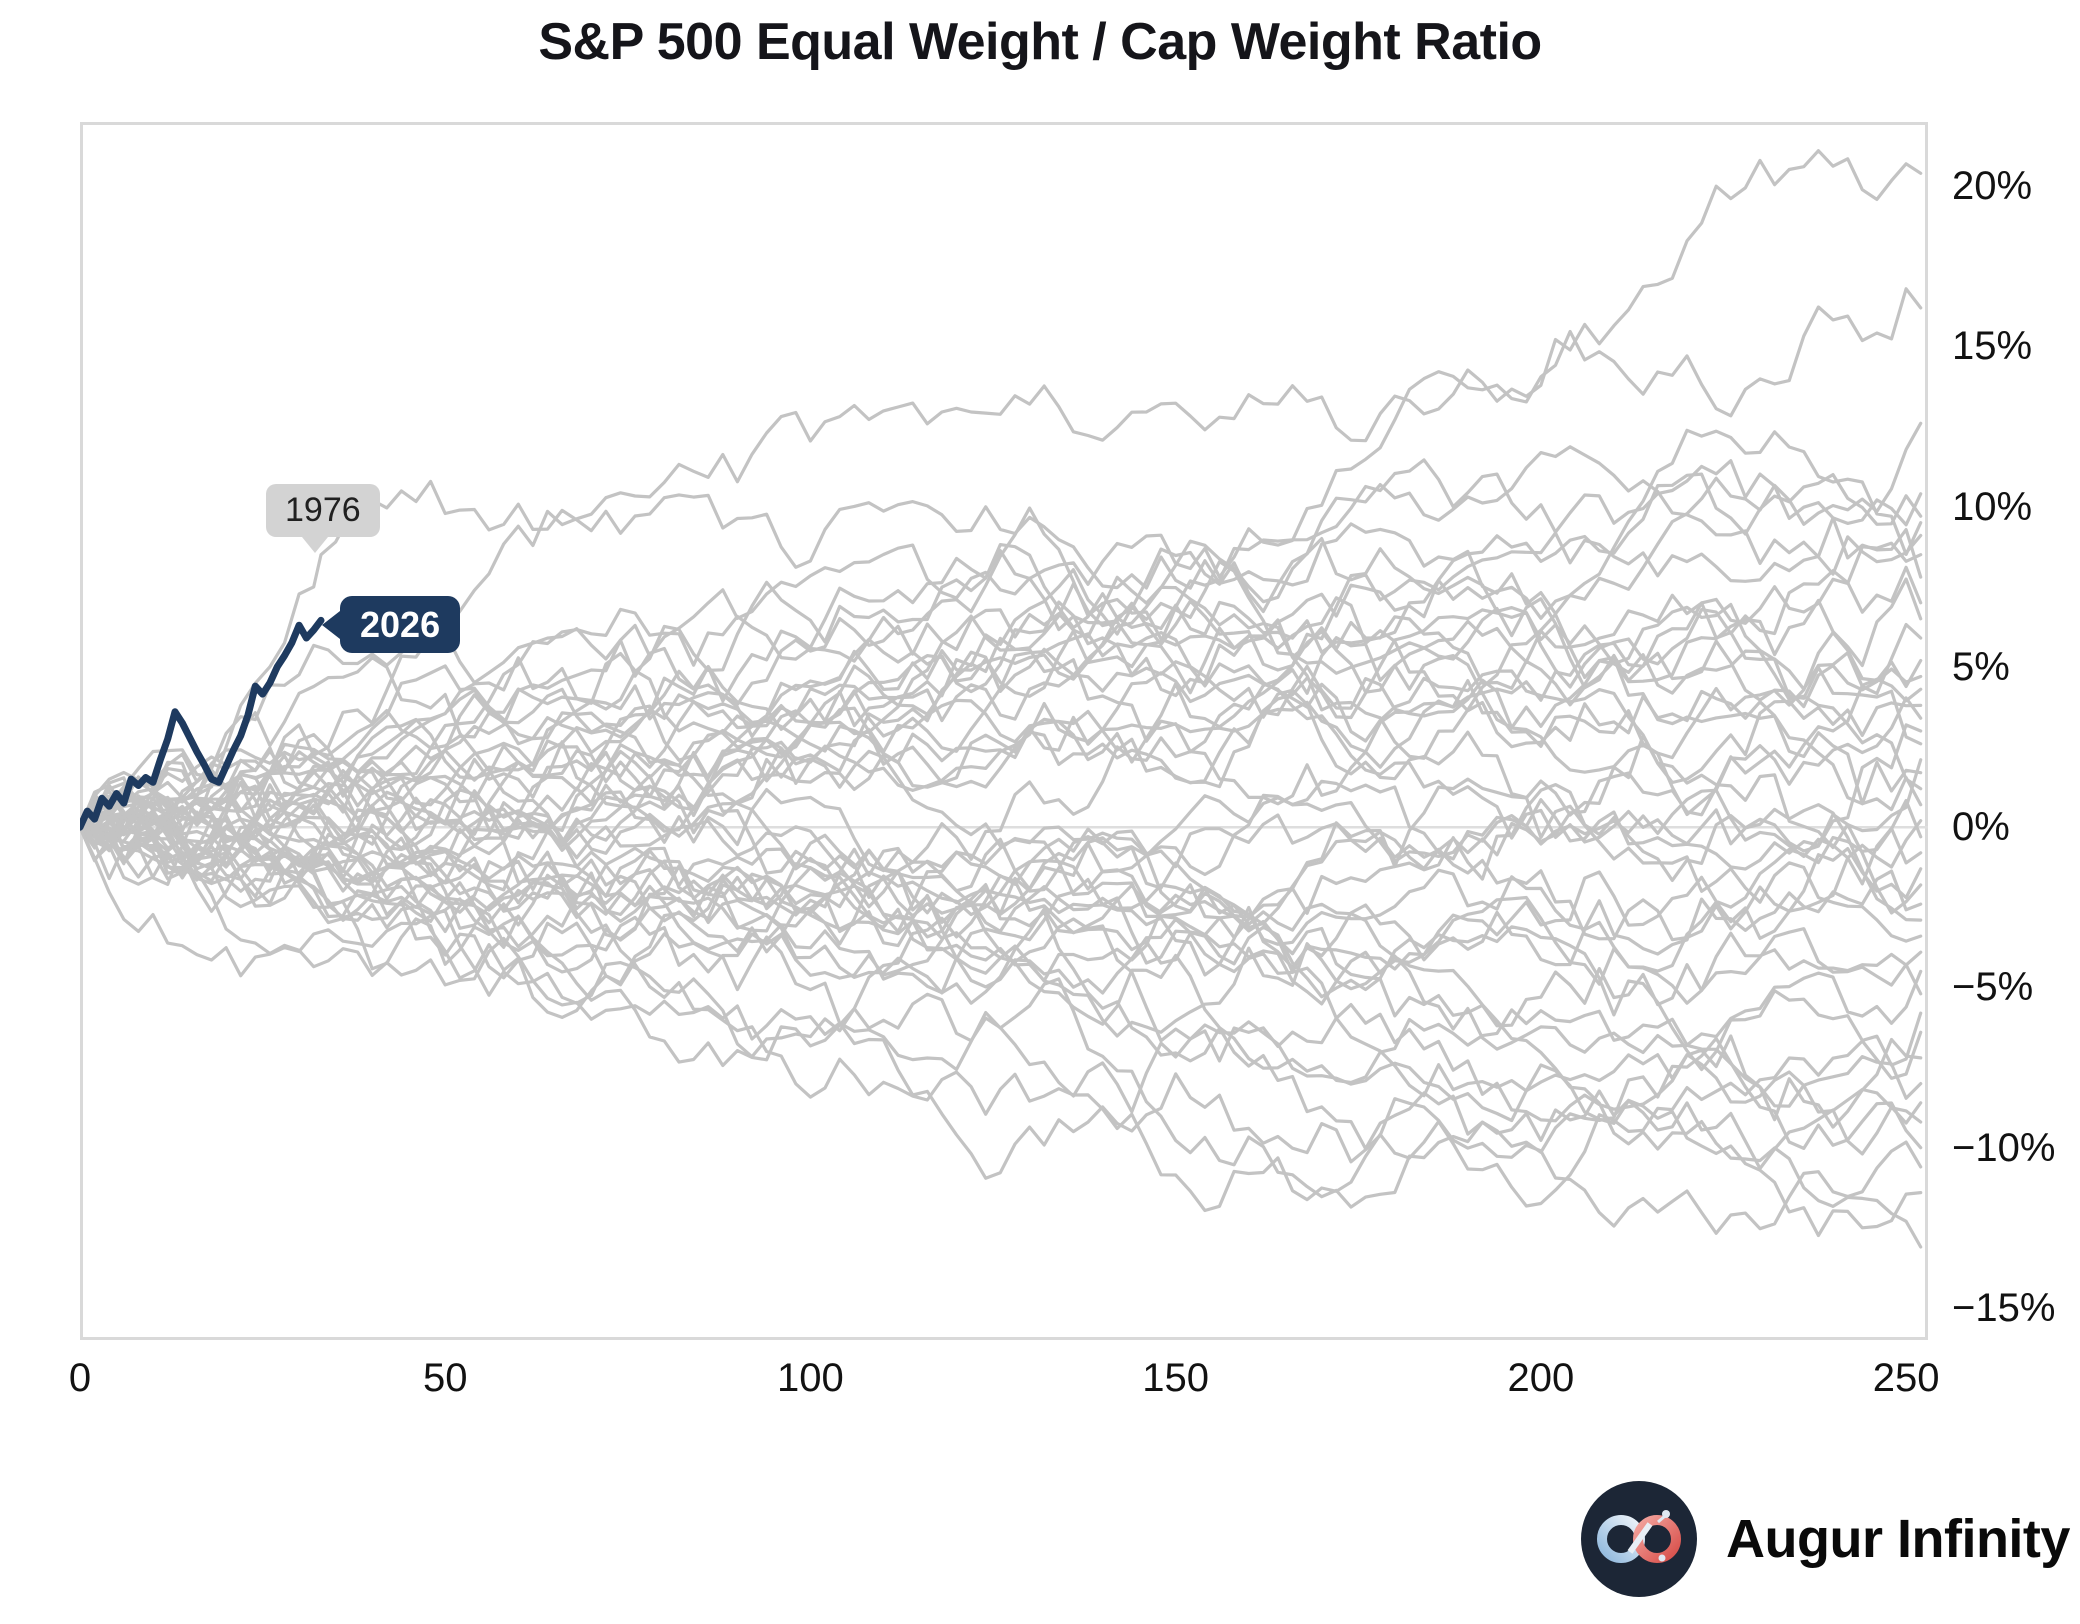 The width and height of the screenshot is (2080, 1624). I want to click on augur-infinity-logo, so click(1639, 1539).